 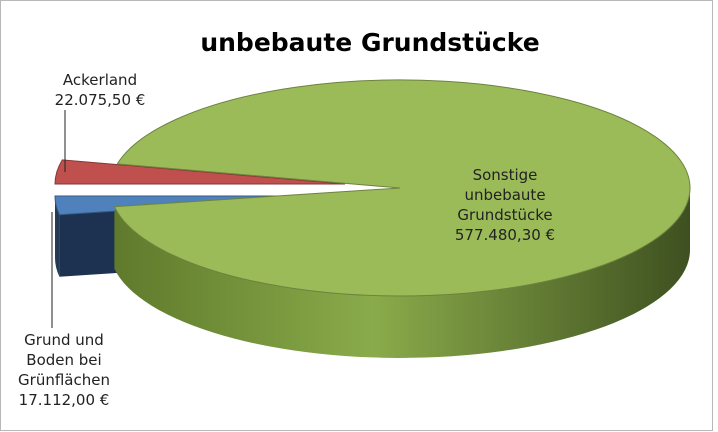 I want to click on label-value: 22.075,50 €, so click(x=100, y=100).